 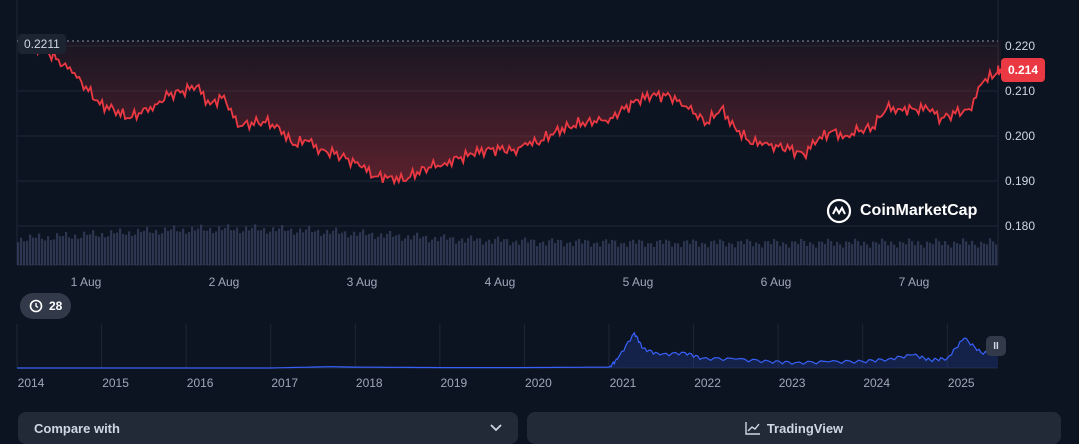 I want to click on y-tick-label: 0.190, so click(x=1020, y=181).